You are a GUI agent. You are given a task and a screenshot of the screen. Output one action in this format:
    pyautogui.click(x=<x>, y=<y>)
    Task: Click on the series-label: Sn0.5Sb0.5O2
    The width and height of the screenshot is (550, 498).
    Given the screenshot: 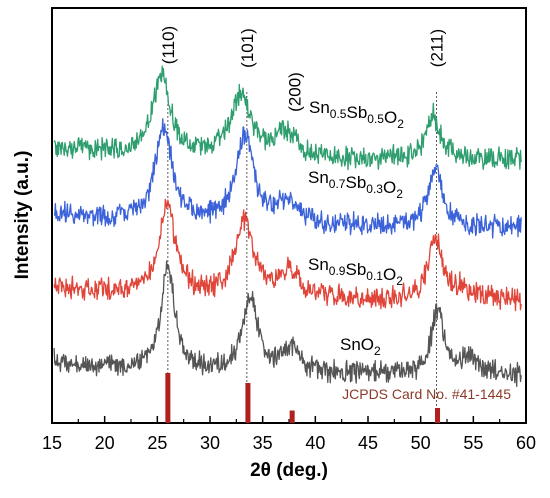 What is the action you would take?
    pyautogui.click(x=356, y=114)
    